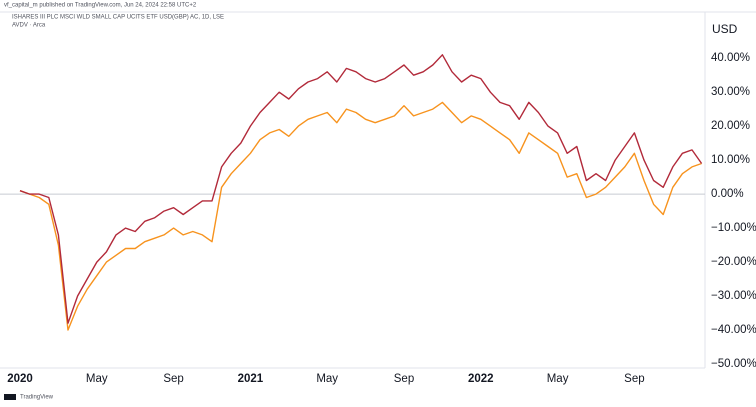  What do you see at coordinates (251, 379) in the screenshot?
I see `x-tick-label: 2021` at bounding box center [251, 379].